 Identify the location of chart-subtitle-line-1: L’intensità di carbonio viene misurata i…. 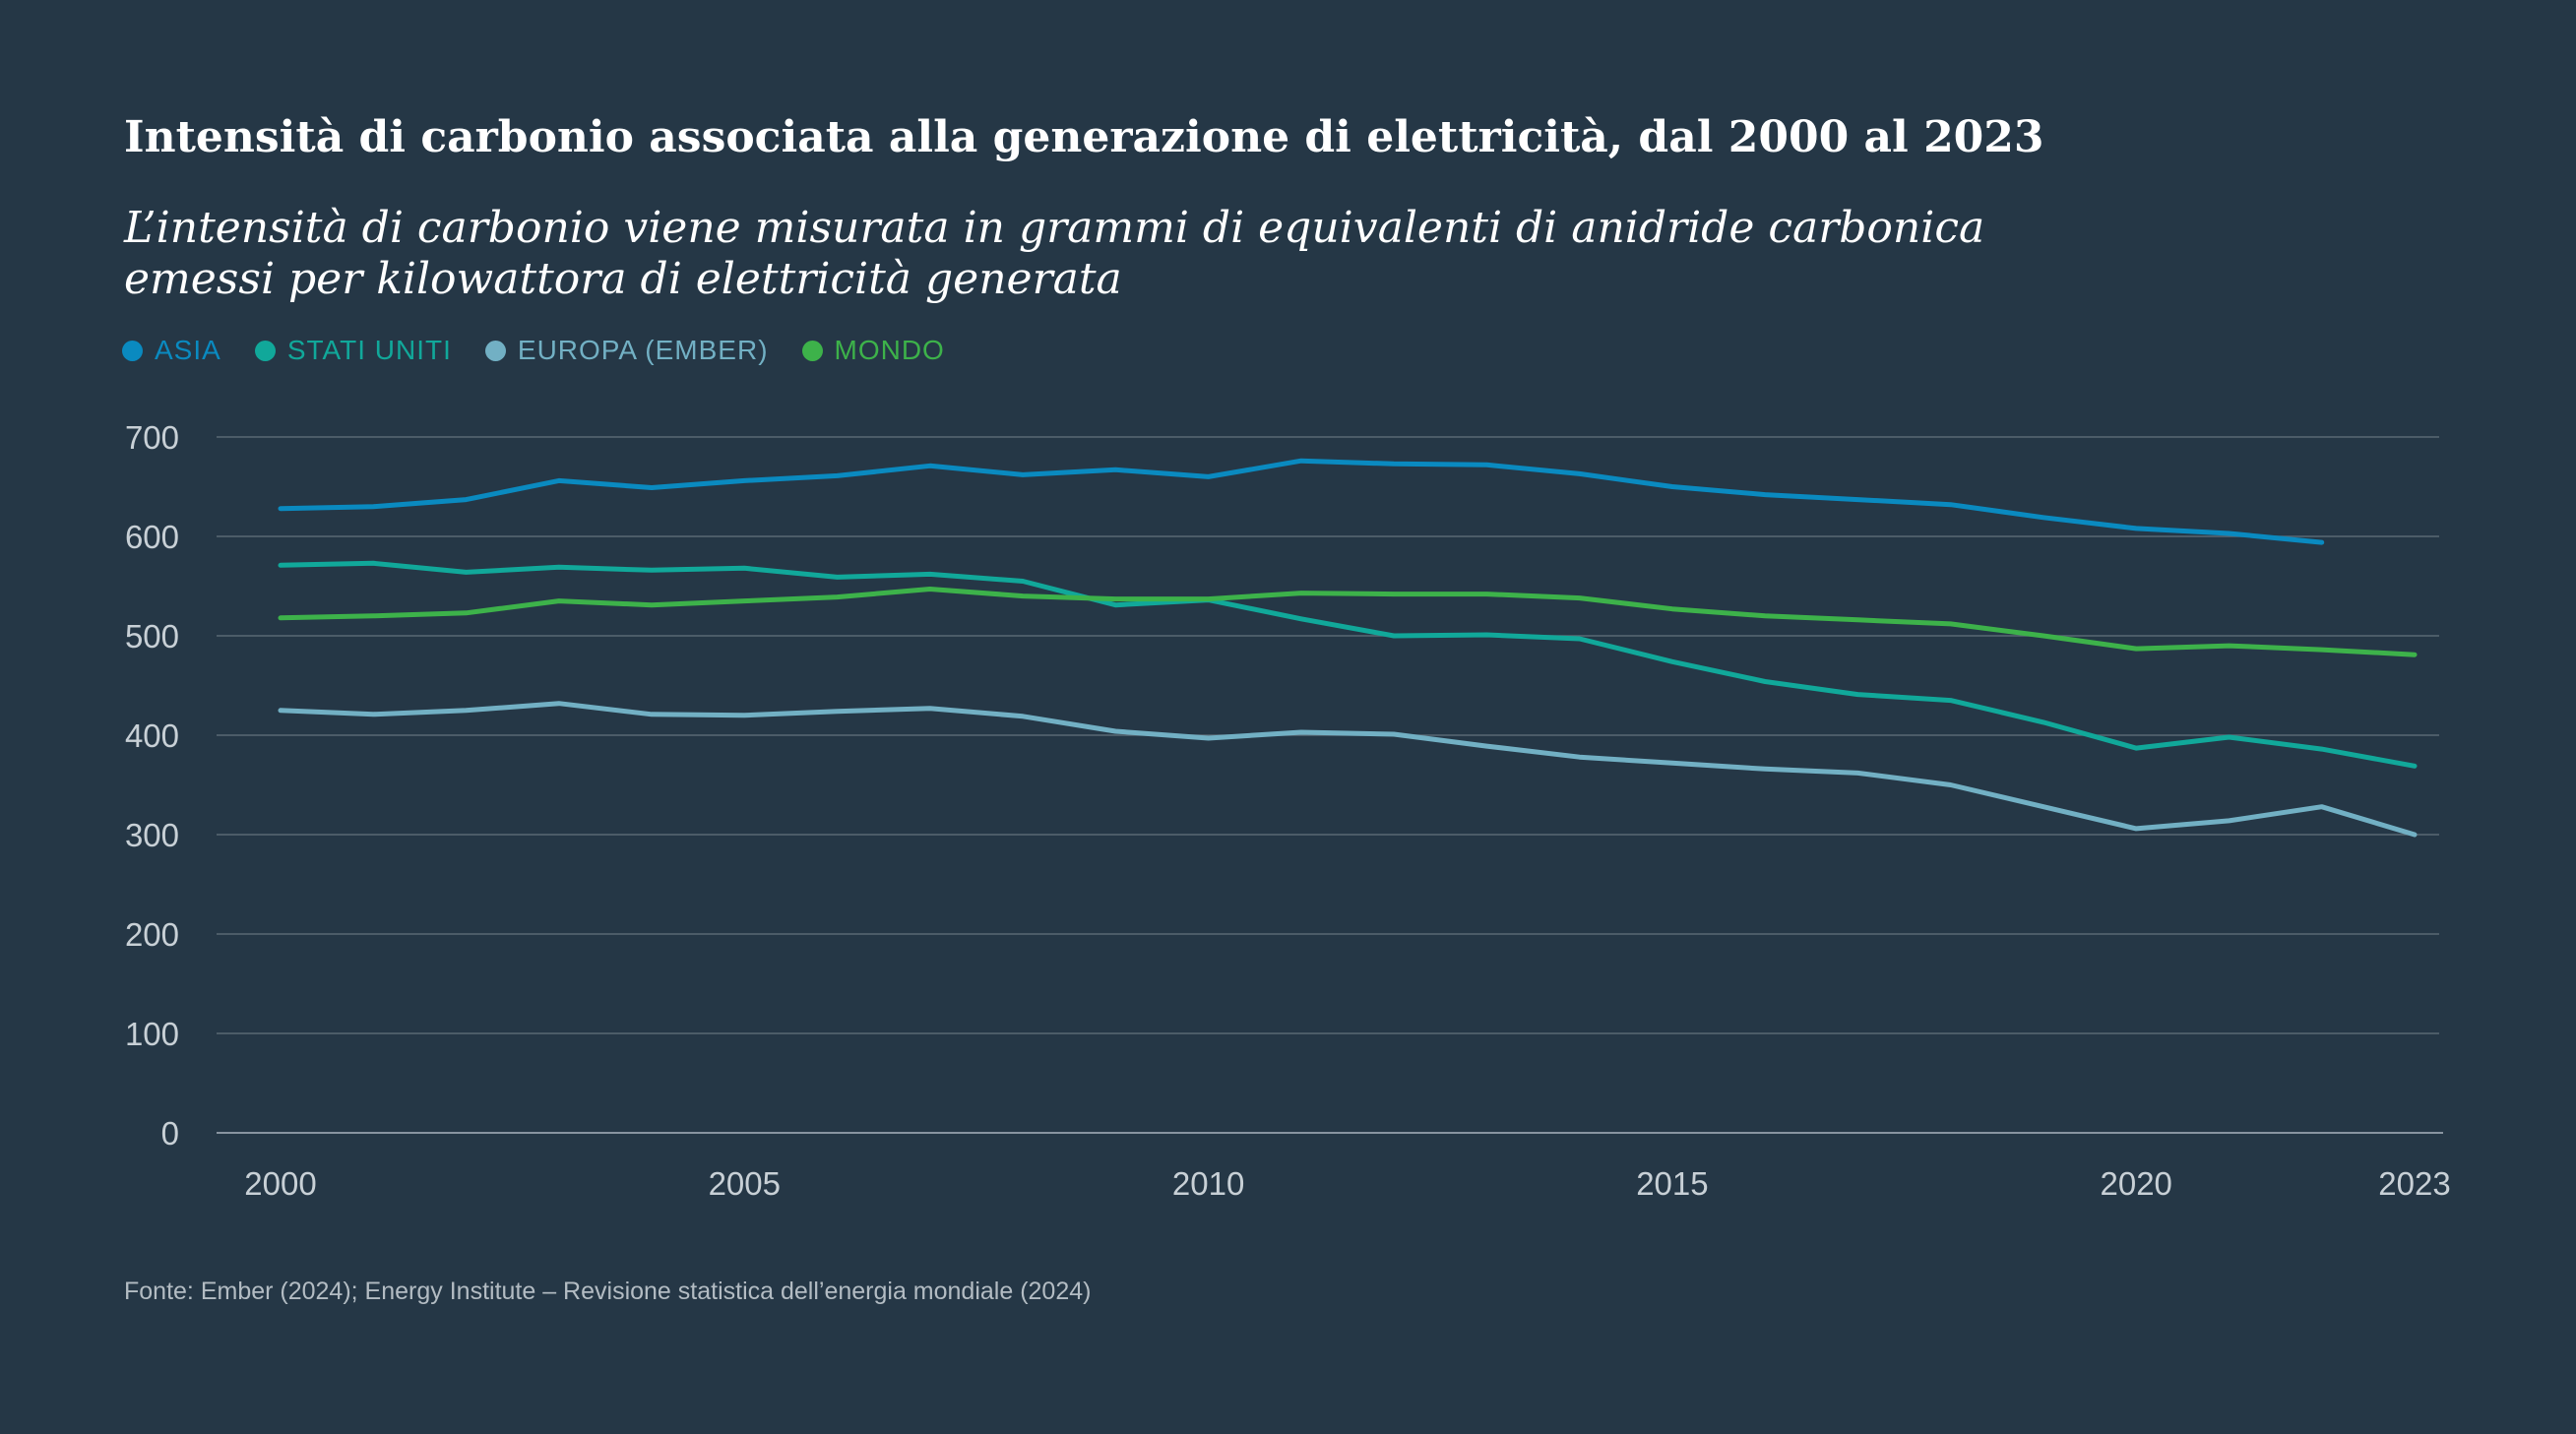
(1055, 228).